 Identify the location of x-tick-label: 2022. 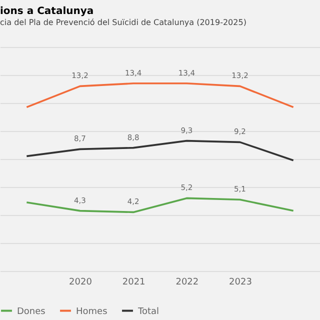
(187, 283).